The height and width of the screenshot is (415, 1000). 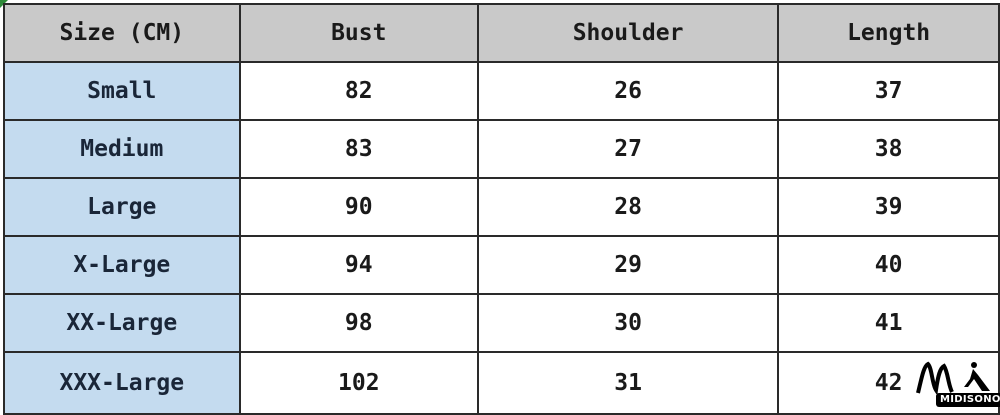 I want to click on cell-size: Small, so click(x=122, y=91).